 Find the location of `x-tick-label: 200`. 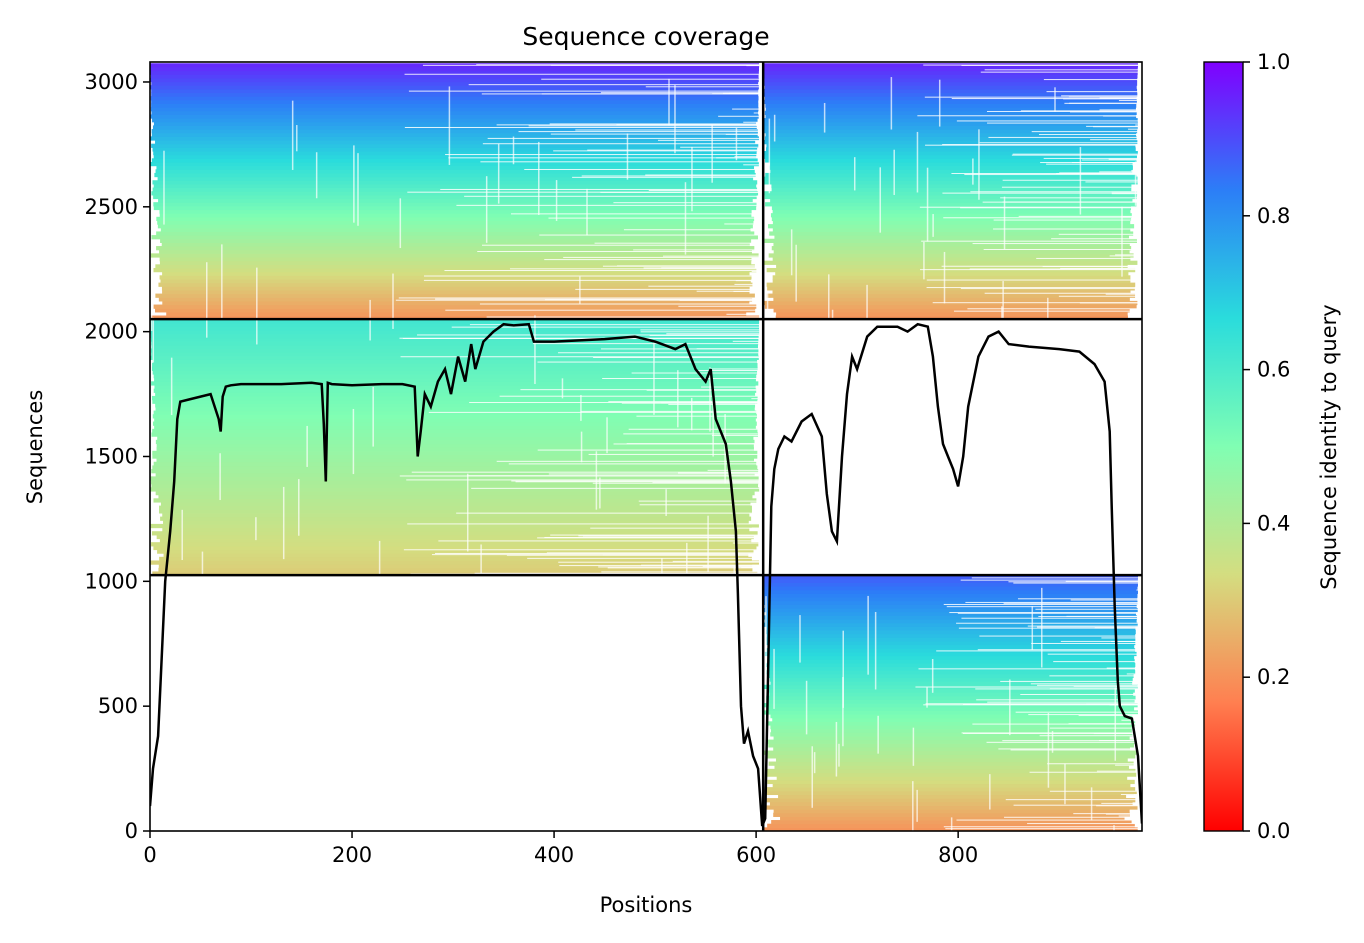

x-tick-label: 200 is located at coordinates (352, 855).